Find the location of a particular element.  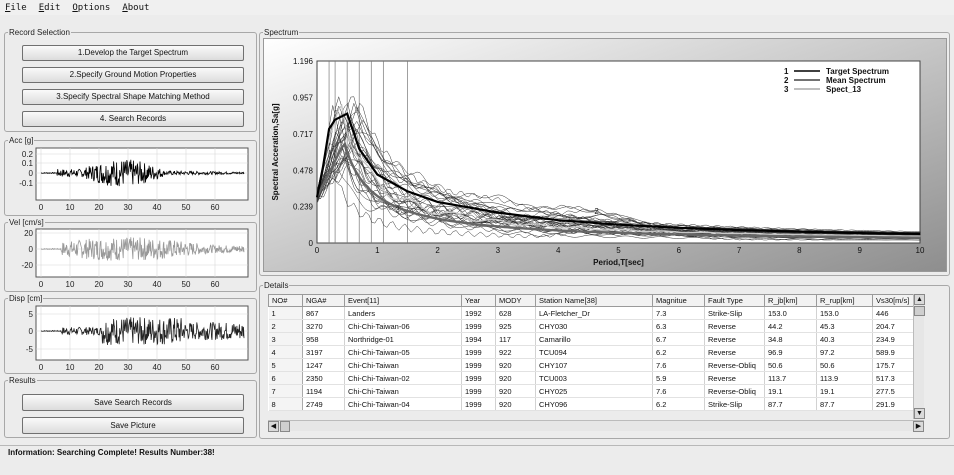

table-cell: 34.8 is located at coordinates (790, 339).